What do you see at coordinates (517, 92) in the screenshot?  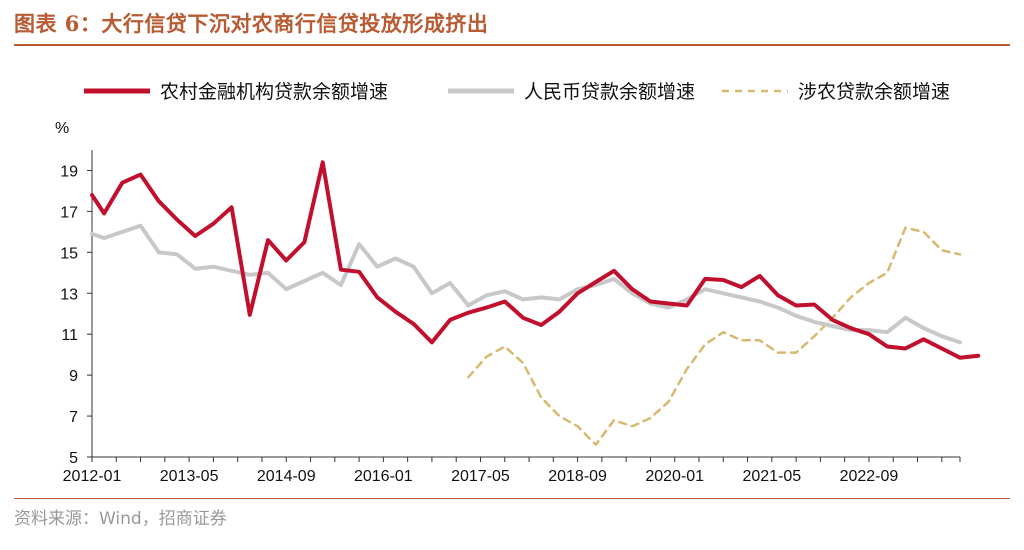 I see `chart-legend: 农村金融机构贷款余额增速 人民币贷款余额增速 涉农贷款余额增速` at bounding box center [517, 92].